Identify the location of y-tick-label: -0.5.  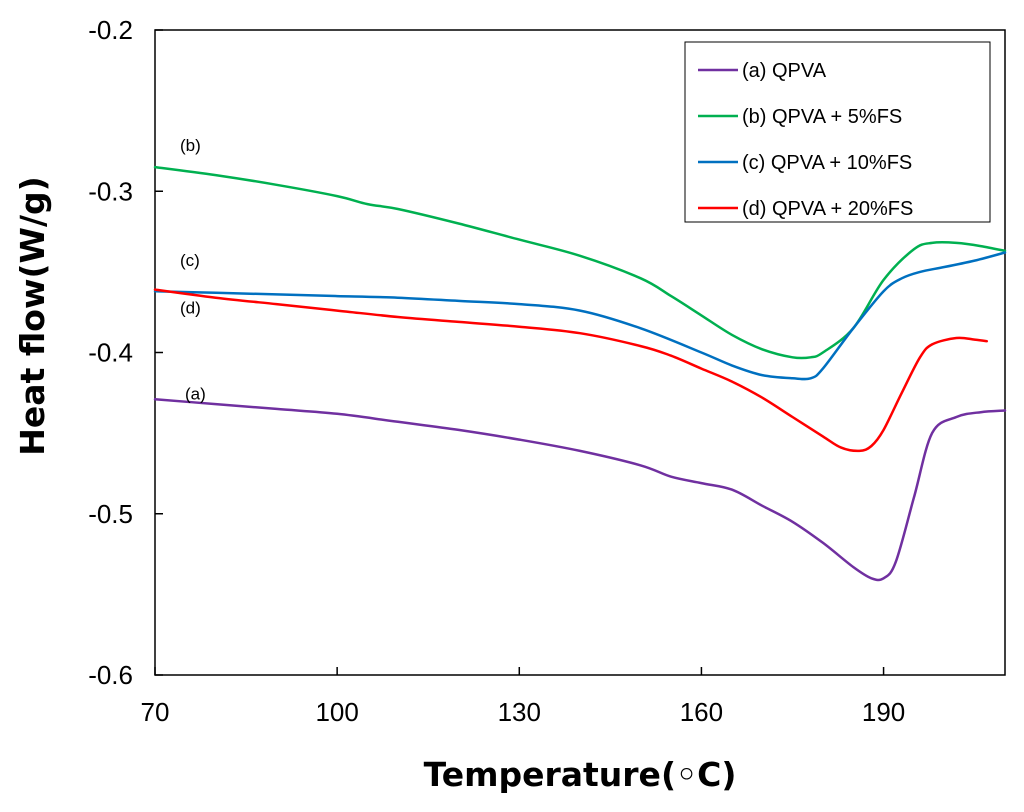
(110, 514).